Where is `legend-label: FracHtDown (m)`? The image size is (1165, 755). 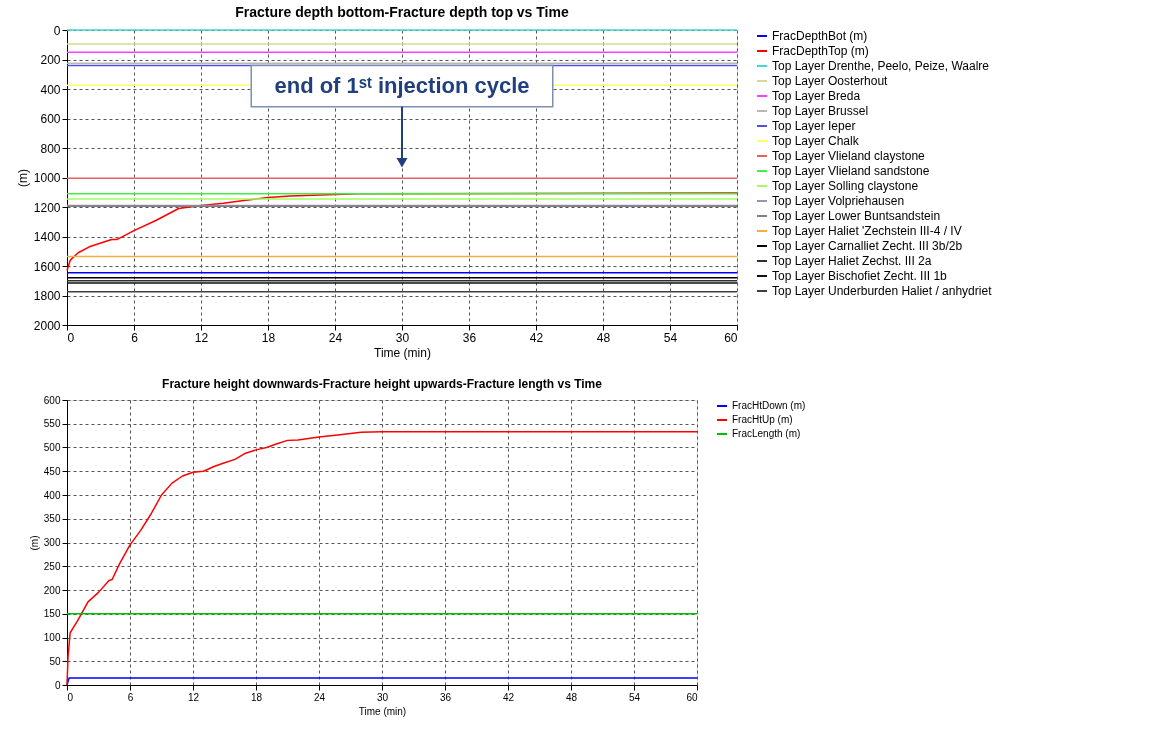 legend-label: FracHtDown (m) is located at coordinates (769, 405).